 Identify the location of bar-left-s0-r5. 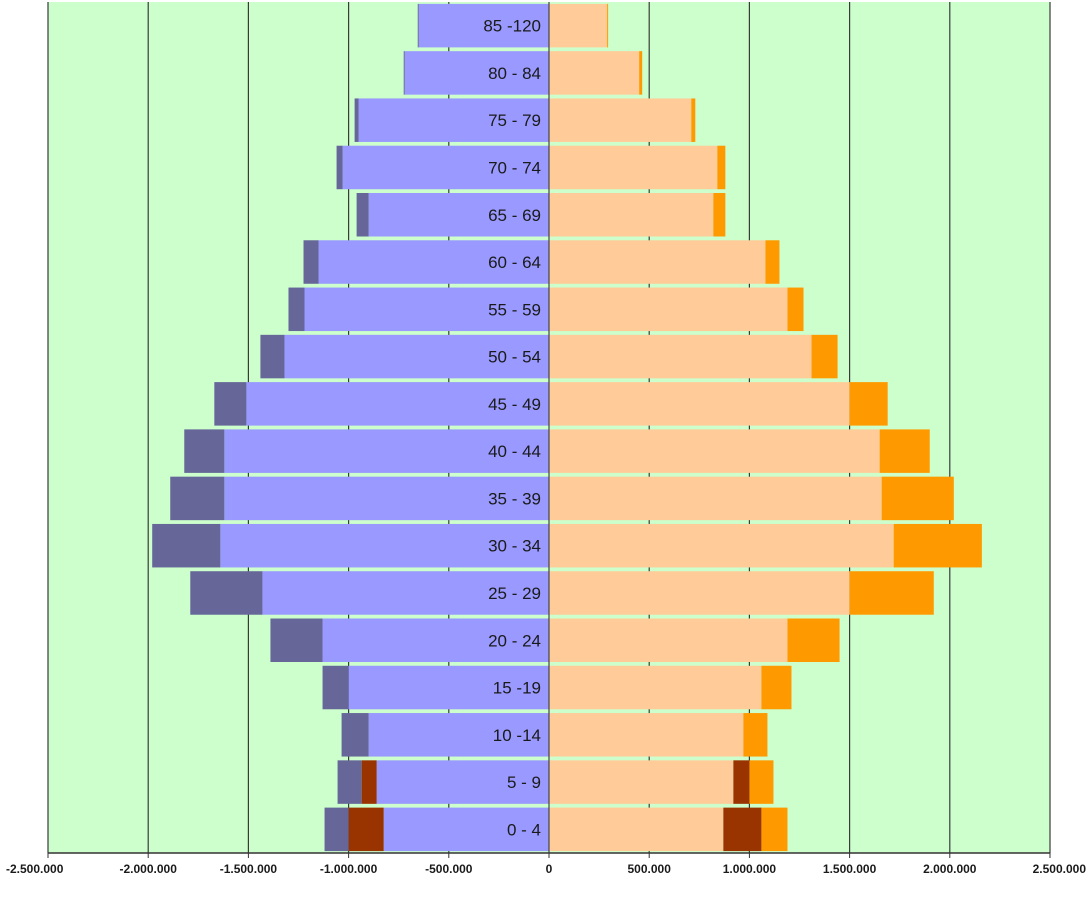
(405, 593).